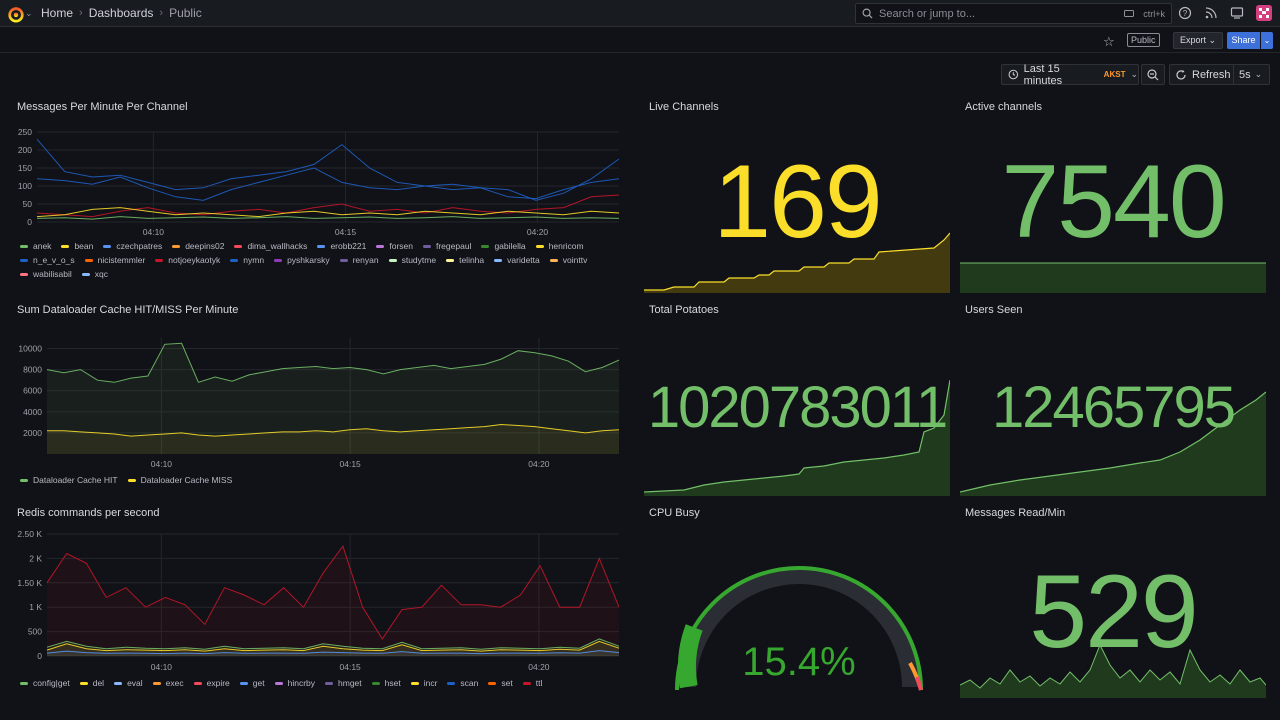 The height and width of the screenshot is (720, 1280). I want to click on y-tick-label: 4000, so click(32, 412).